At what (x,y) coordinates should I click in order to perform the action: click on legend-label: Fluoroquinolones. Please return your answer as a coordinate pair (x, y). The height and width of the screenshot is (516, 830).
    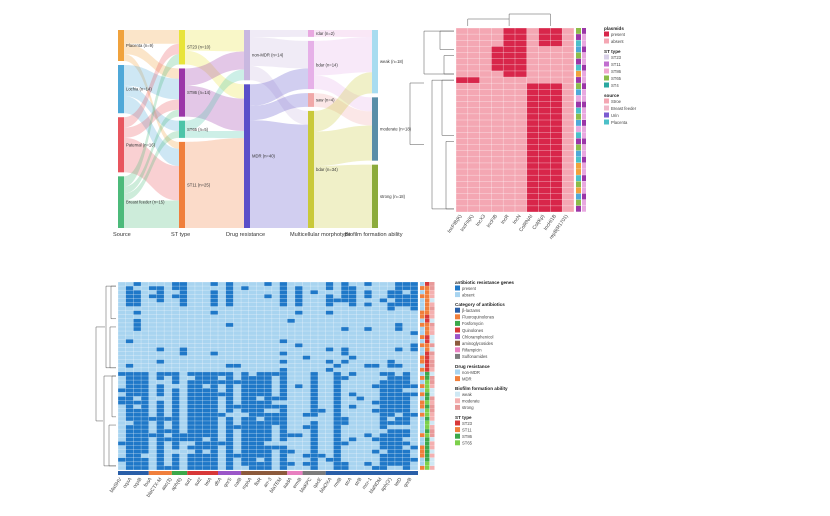
    Looking at the image, I should click on (478, 317).